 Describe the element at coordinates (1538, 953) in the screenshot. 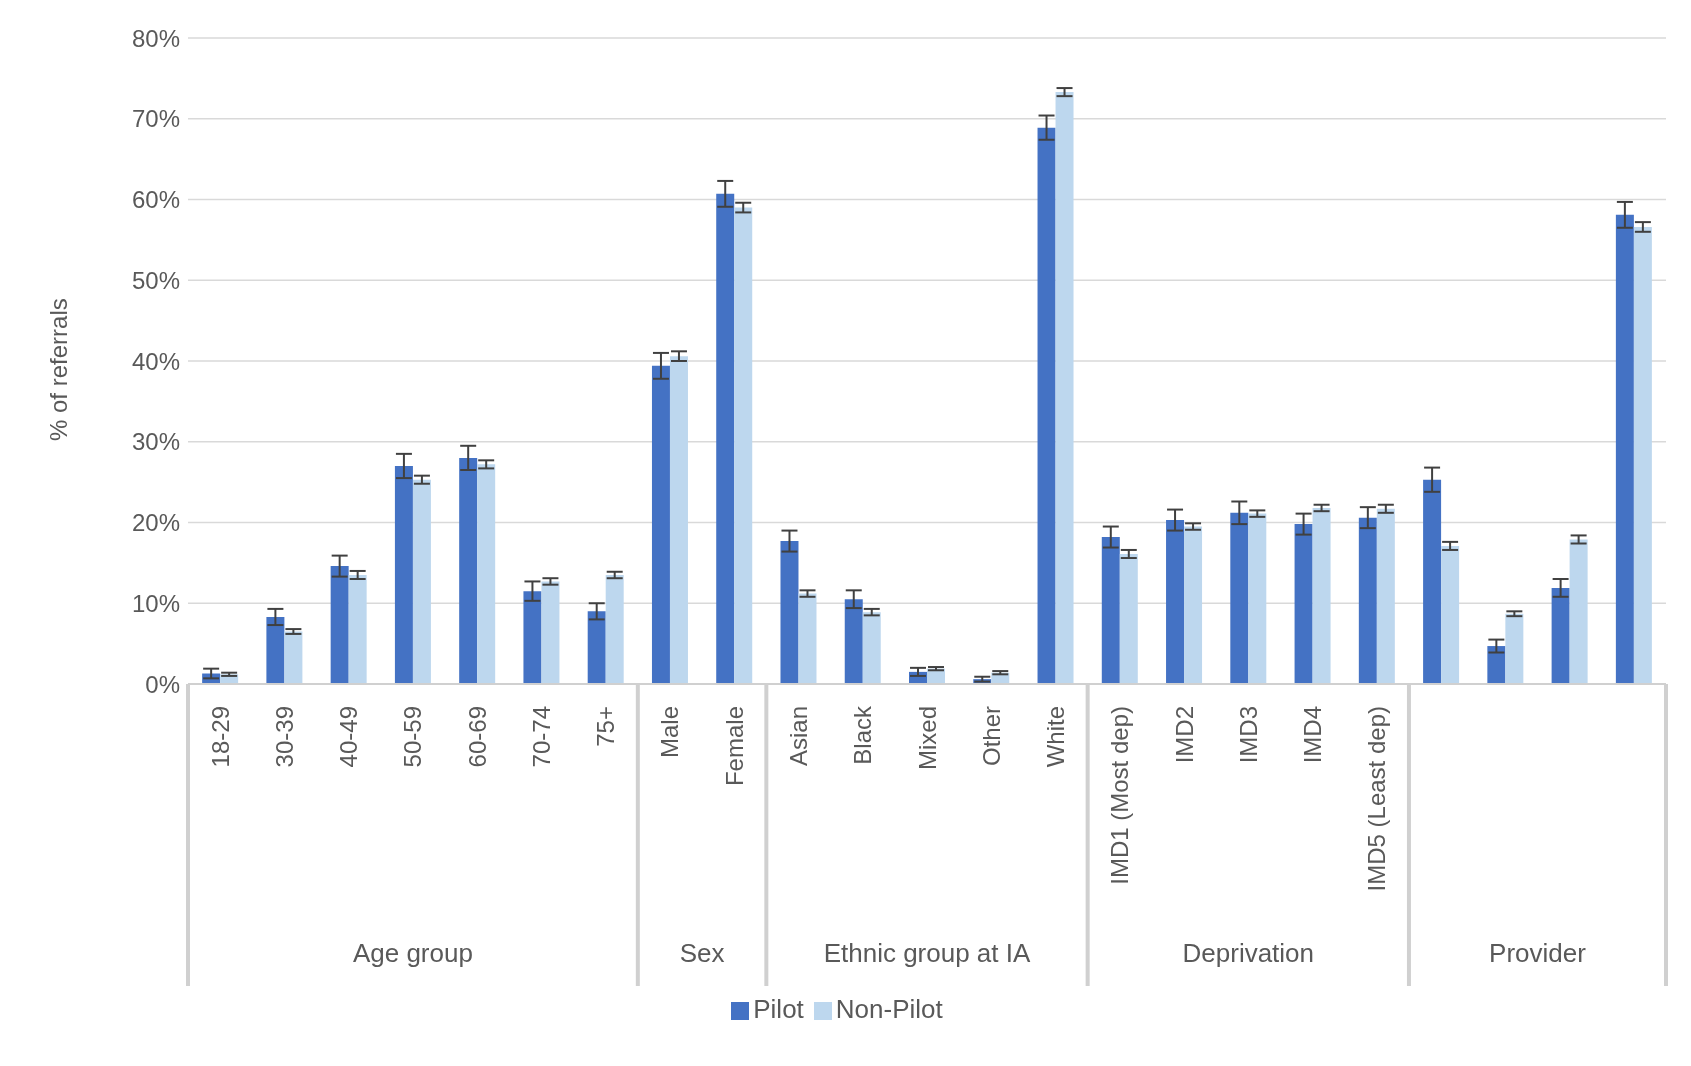

I see `text: Provider` at that location.